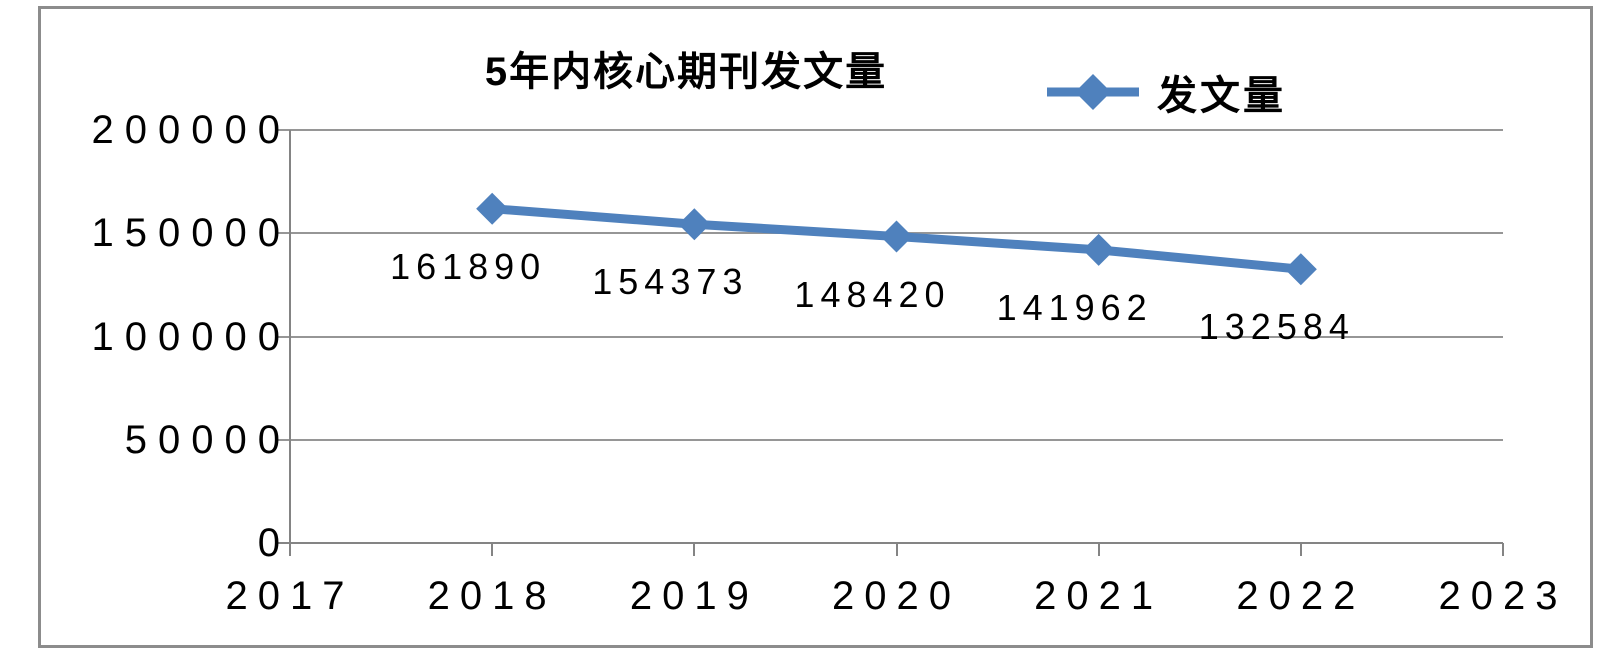 The image size is (1600, 658). Describe the element at coordinates (207, 439) in the screenshot. I see `y-tick-label: 50000` at that location.